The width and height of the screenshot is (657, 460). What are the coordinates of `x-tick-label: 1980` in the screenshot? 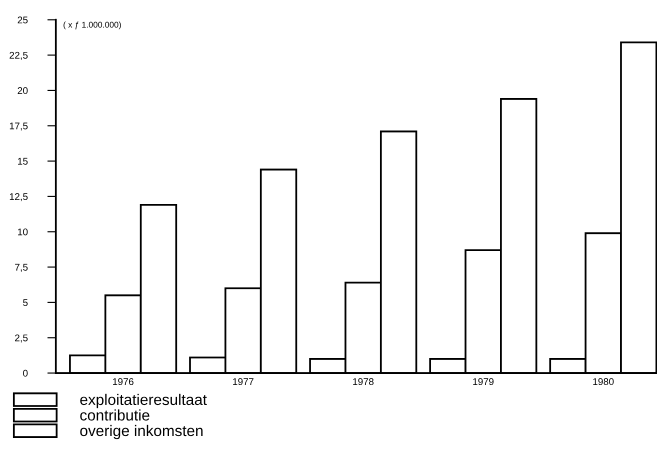 It's located at (603, 382).